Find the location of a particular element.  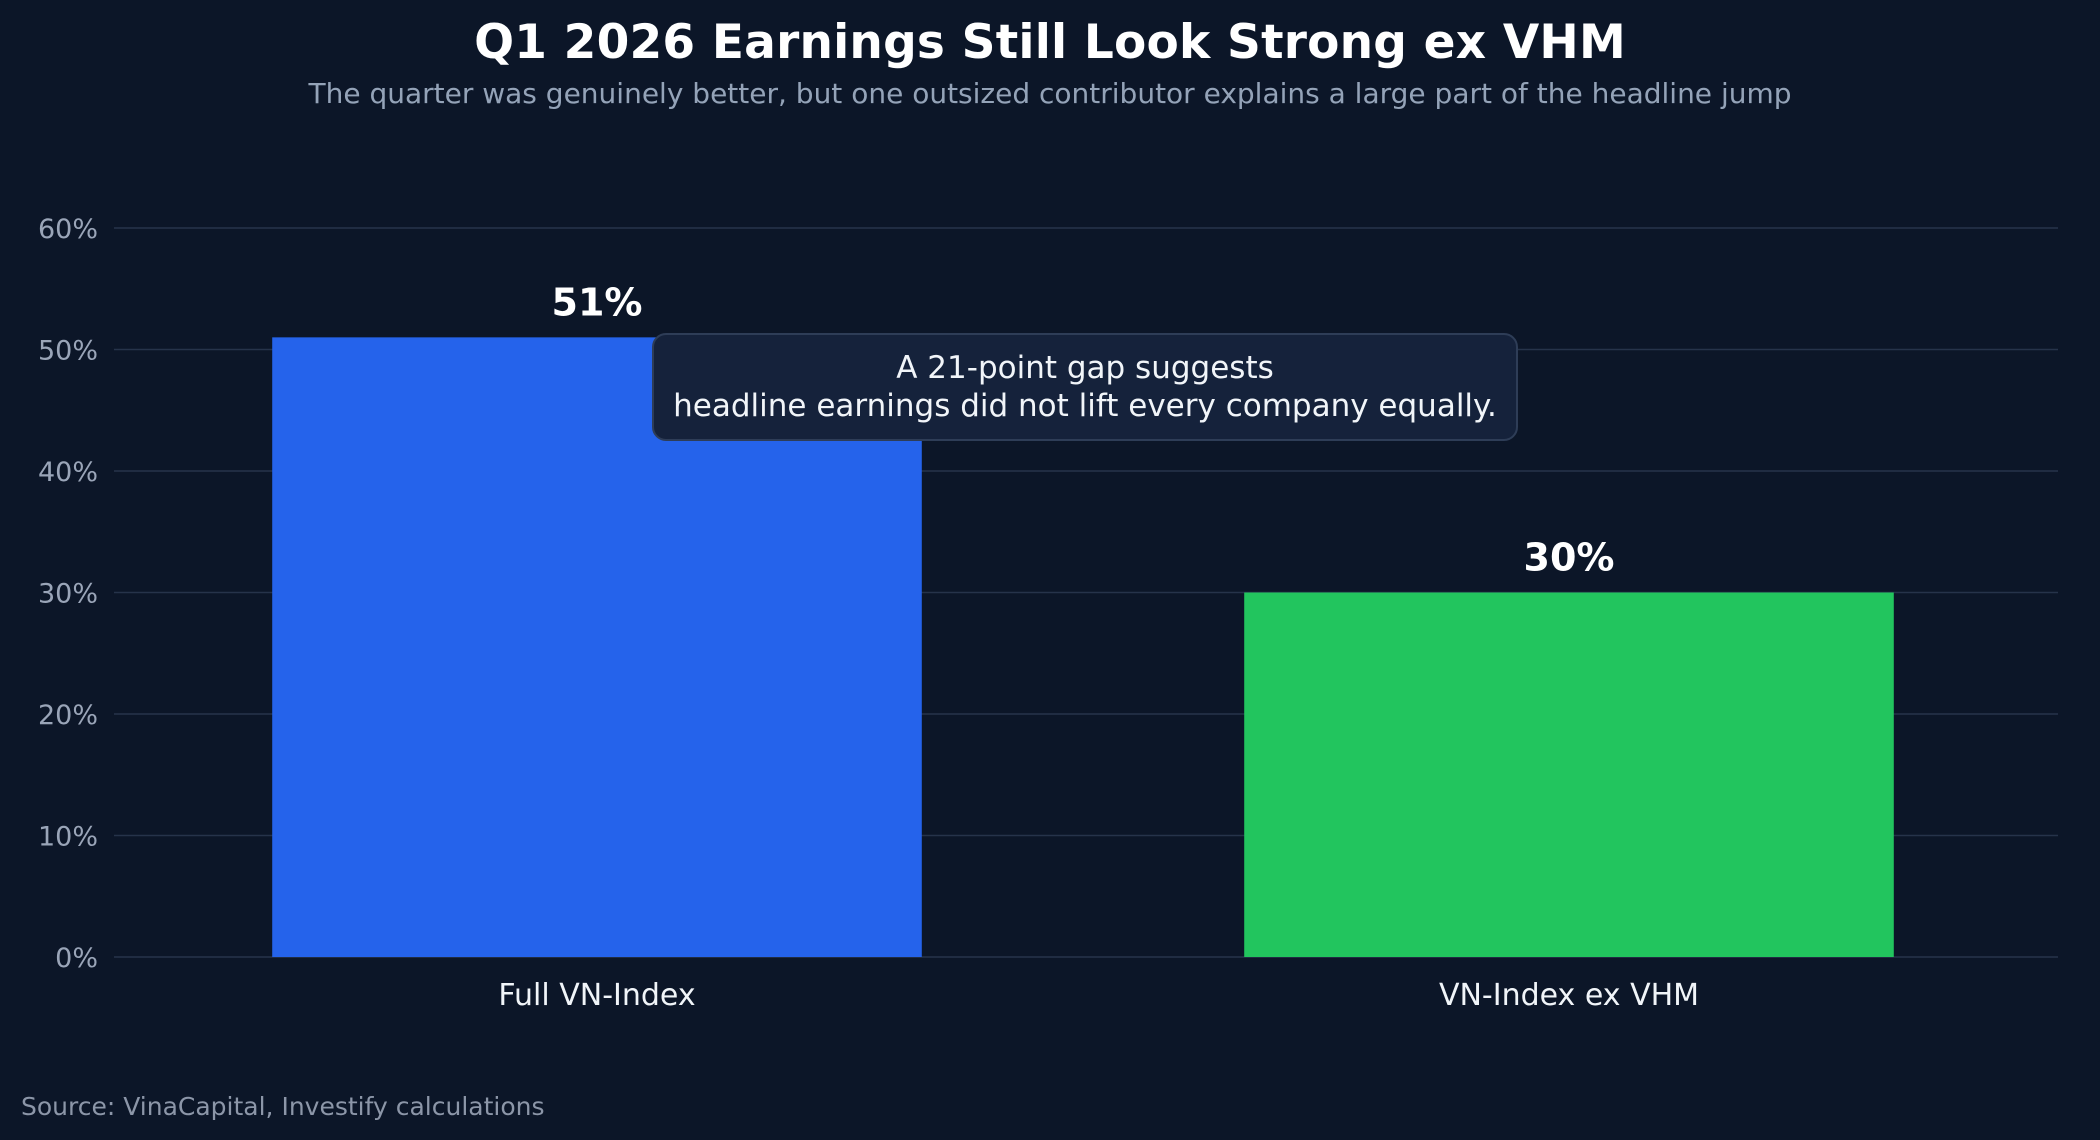

y-tick-label: 40% is located at coordinates (68, 472).